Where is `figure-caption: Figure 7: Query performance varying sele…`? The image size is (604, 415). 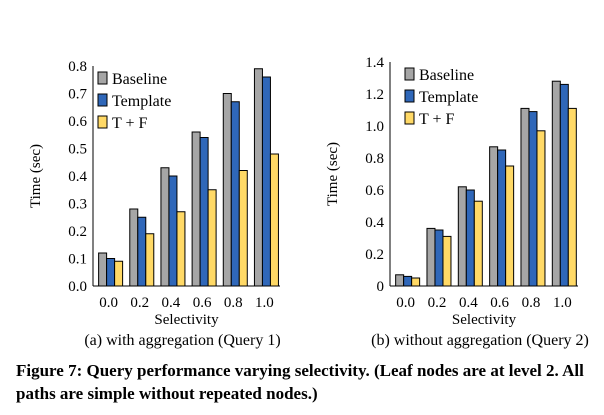 figure-caption: Figure 7: Query performance varying sele… is located at coordinates (300, 382).